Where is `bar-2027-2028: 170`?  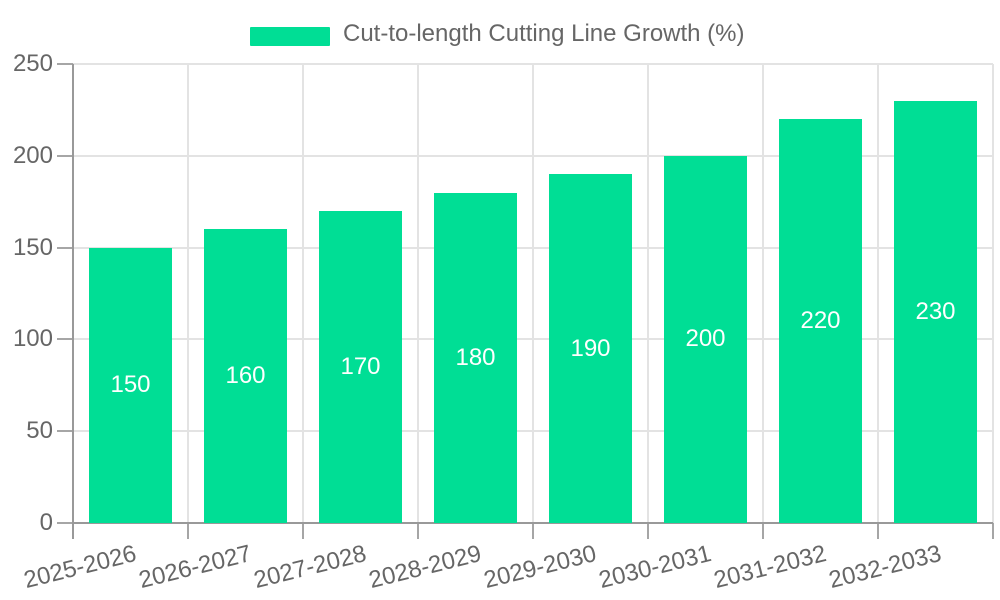 bar-2027-2028: 170 is located at coordinates (360, 366).